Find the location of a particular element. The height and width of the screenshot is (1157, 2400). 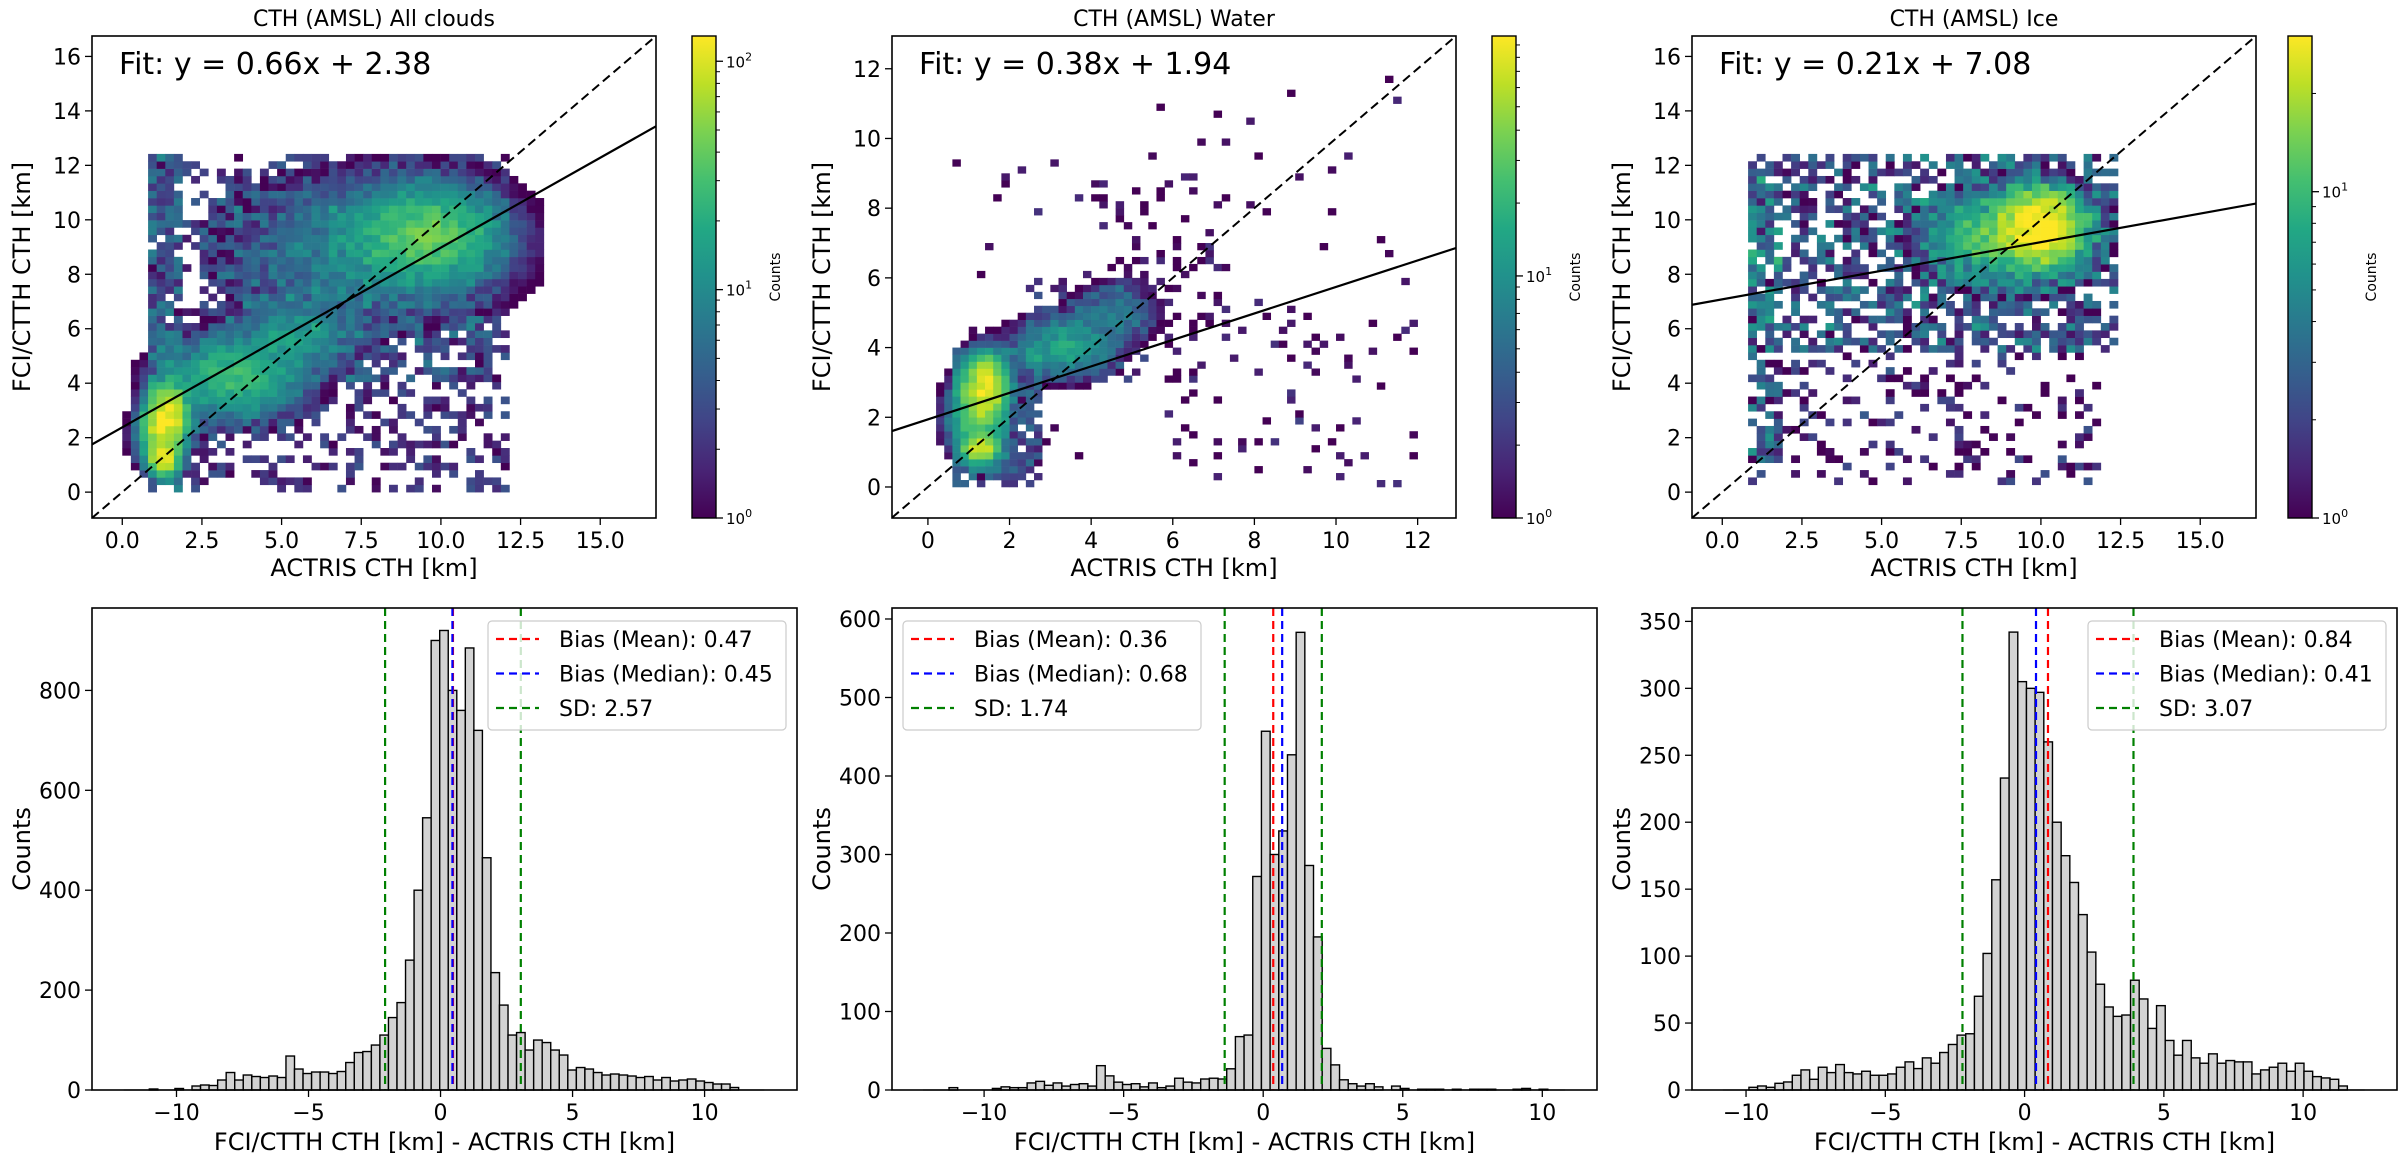

y-axis-label: Counts is located at coordinates (22, 849).